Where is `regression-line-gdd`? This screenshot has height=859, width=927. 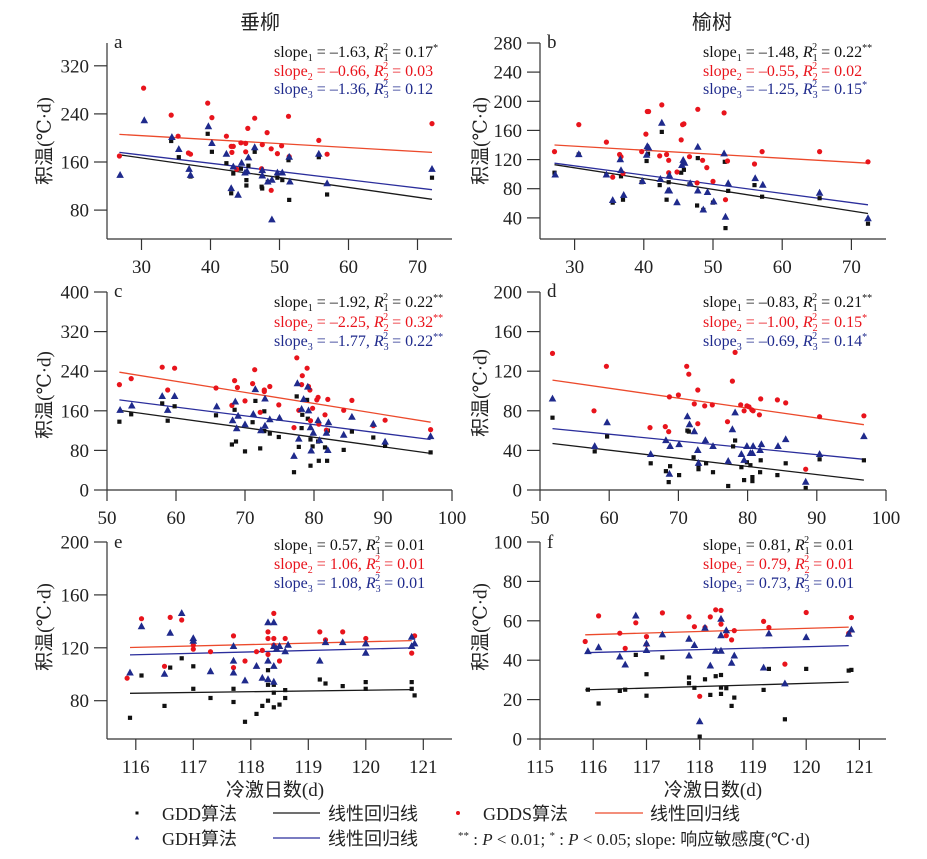
regression-line-gdd is located at coordinates (711, 189).